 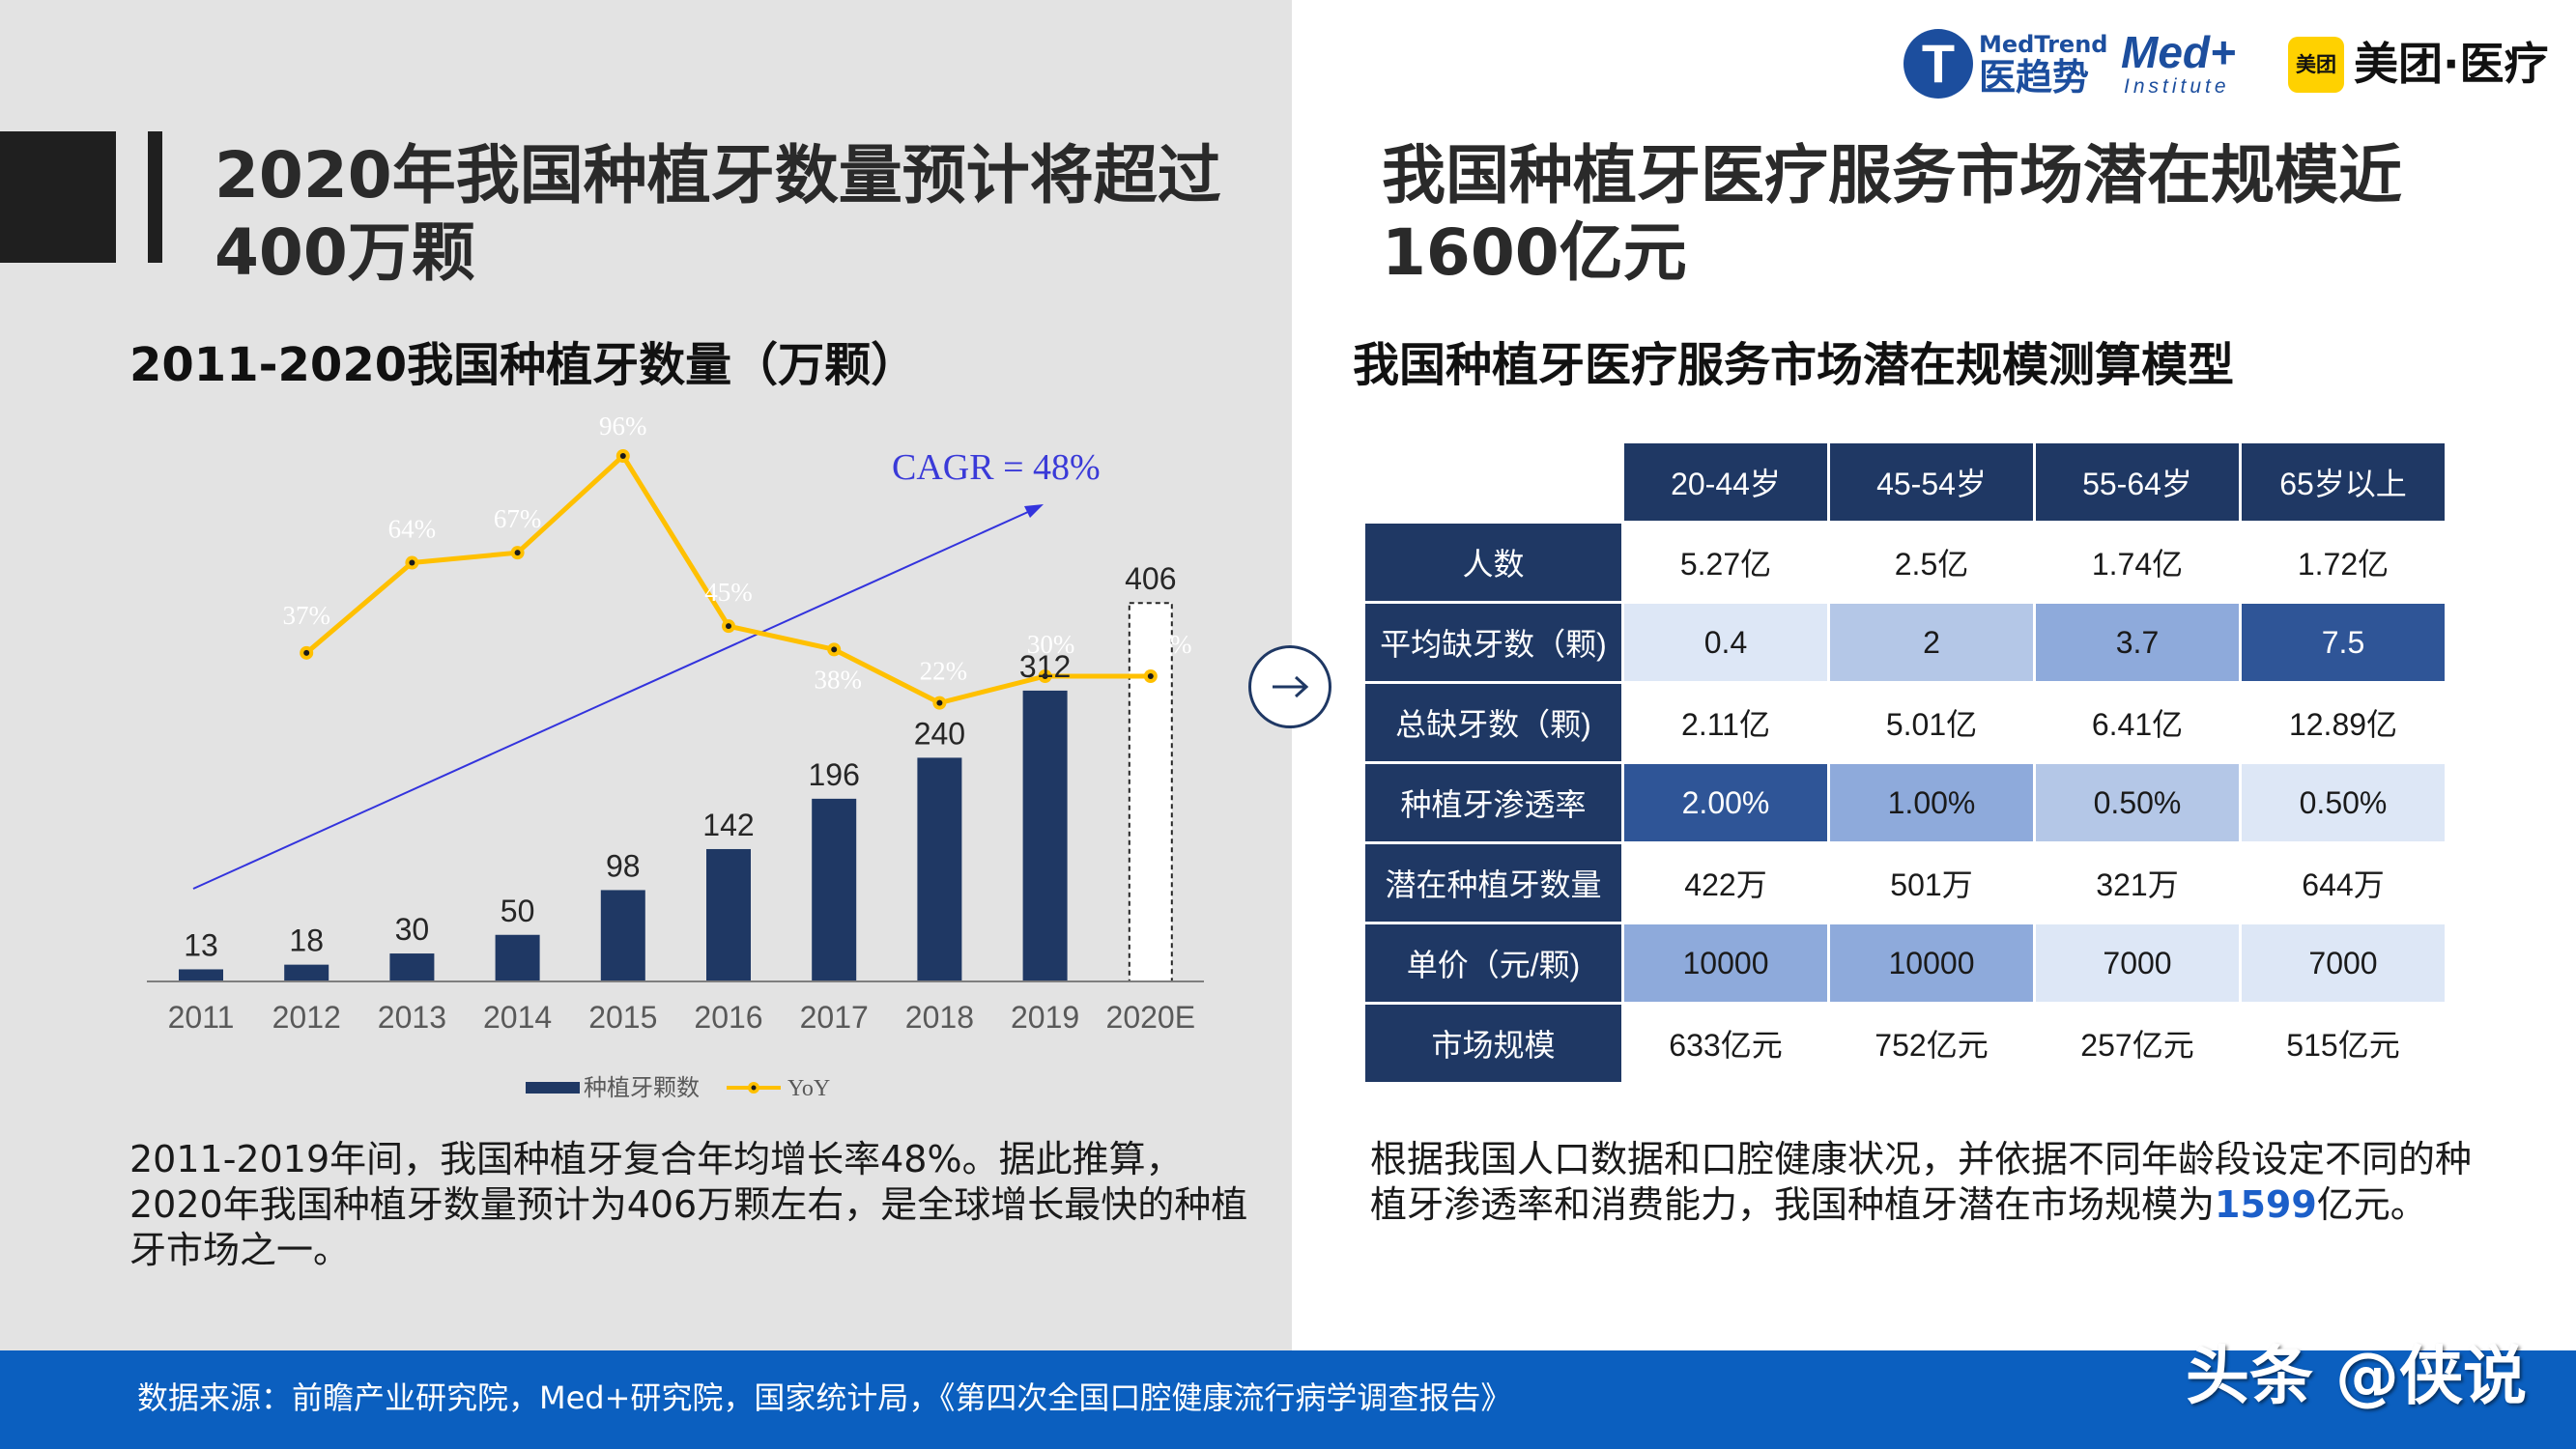 What do you see at coordinates (1151, 578) in the screenshot?
I see `bar-value-label: 406` at bounding box center [1151, 578].